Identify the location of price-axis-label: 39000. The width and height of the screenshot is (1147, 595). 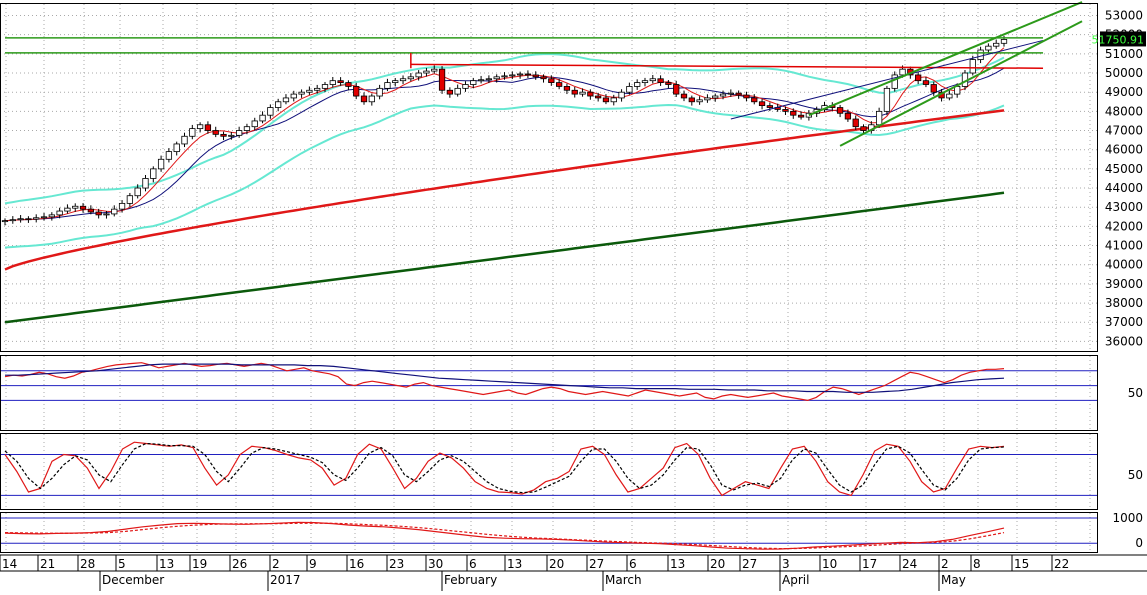
(1124, 284).